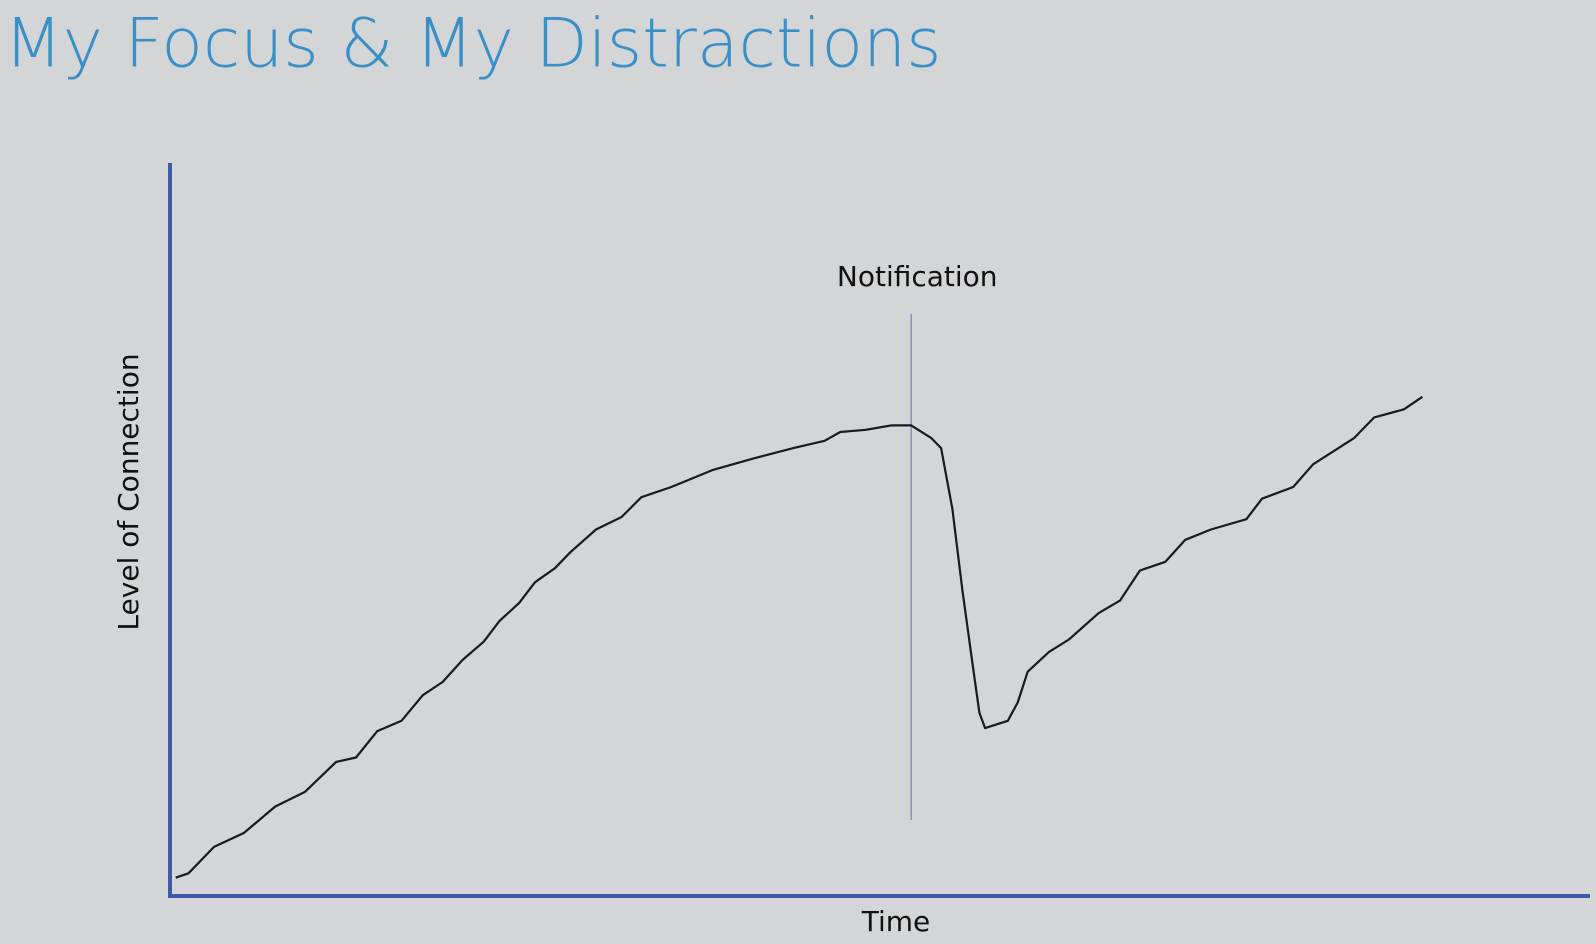  I want to click on chart-title: My Focus & My Distractions, so click(473, 44).